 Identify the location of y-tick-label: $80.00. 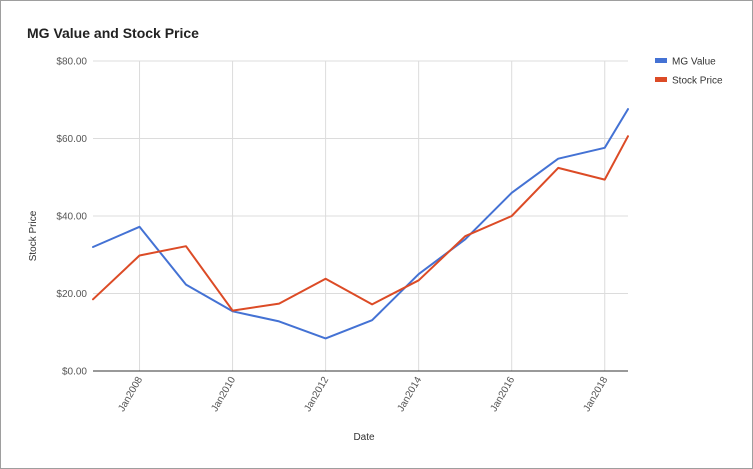
(71, 62).